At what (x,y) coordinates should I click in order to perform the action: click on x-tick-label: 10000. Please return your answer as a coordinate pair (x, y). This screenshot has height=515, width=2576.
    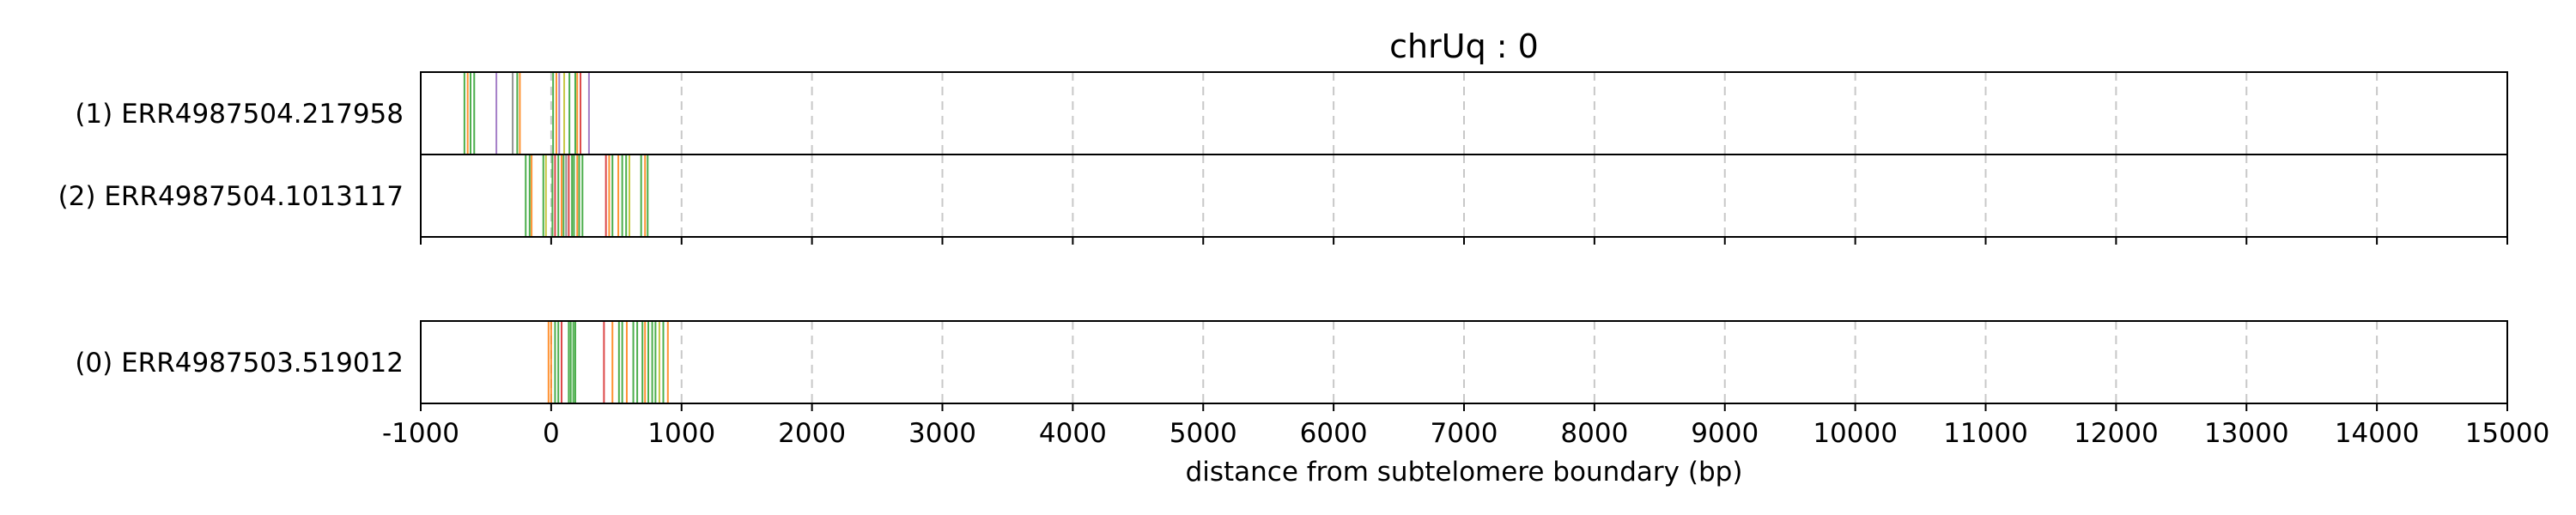
    Looking at the image, I should click on (1856, 433).